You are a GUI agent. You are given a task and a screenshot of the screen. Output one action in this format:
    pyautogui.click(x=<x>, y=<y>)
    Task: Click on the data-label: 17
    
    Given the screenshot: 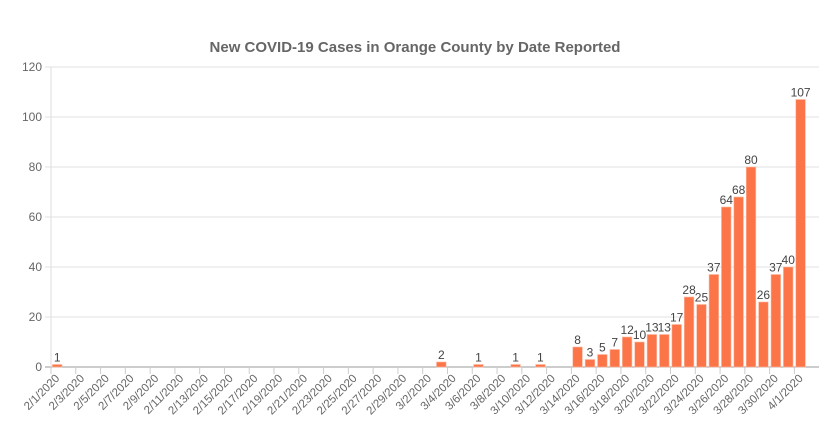 What is the action you would take?
    pyautogui.click(x=677, y=318)
    